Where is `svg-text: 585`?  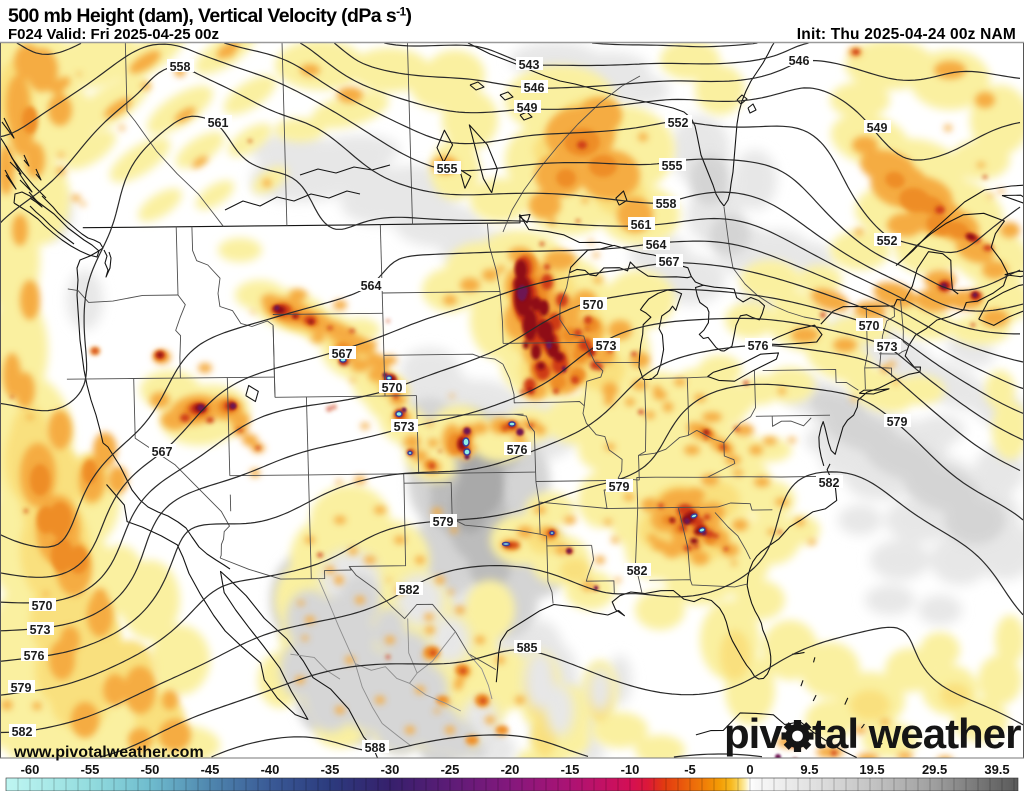
svg-text: 585 is located at coordinates (527, 648).